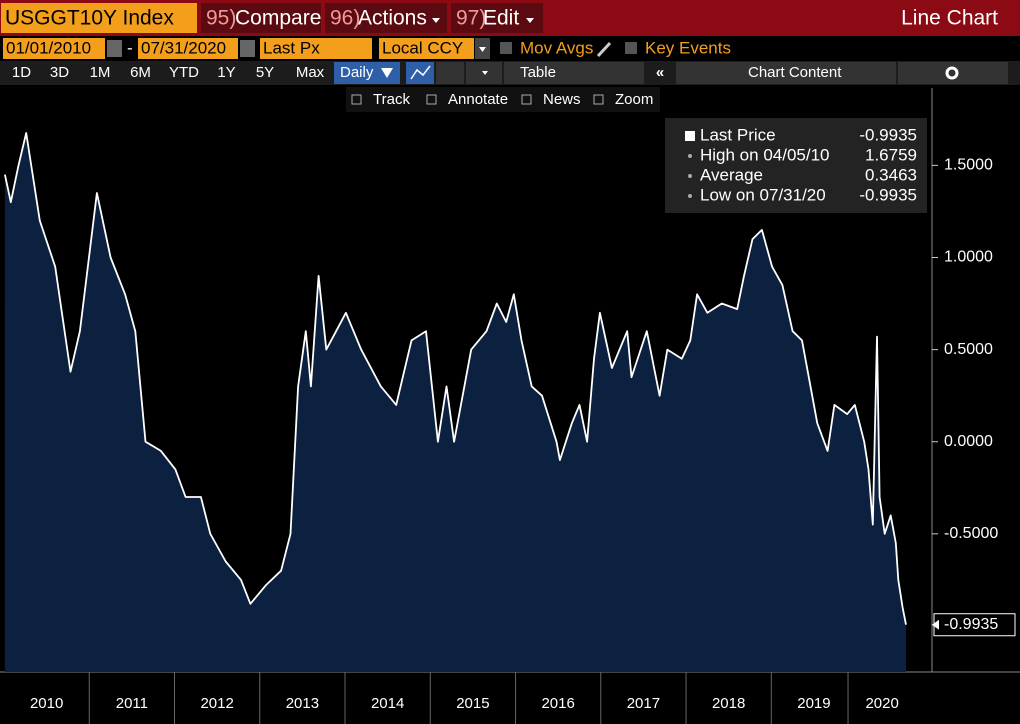 This screenshot has height=724, width=1020. Describe the element at coordinates (949, 18) in the screenshot. I see `view-name: Line Chart` at that location.